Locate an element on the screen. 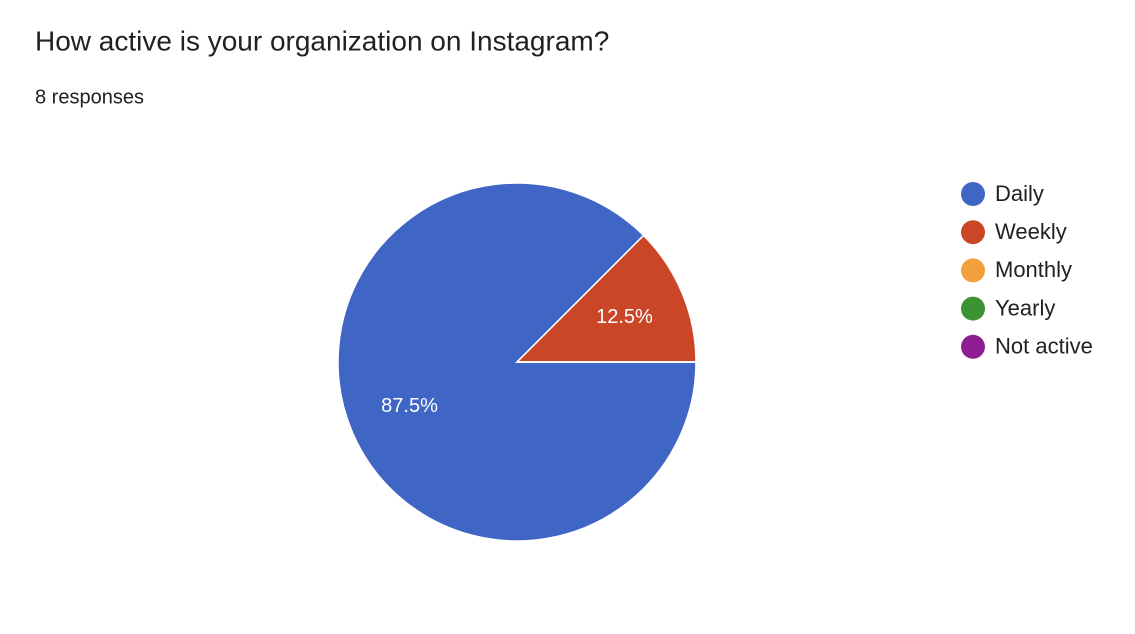 The height and width of the screenshot is (634, 1135). legend-label: Not active is located at coordinates (1044, 346).